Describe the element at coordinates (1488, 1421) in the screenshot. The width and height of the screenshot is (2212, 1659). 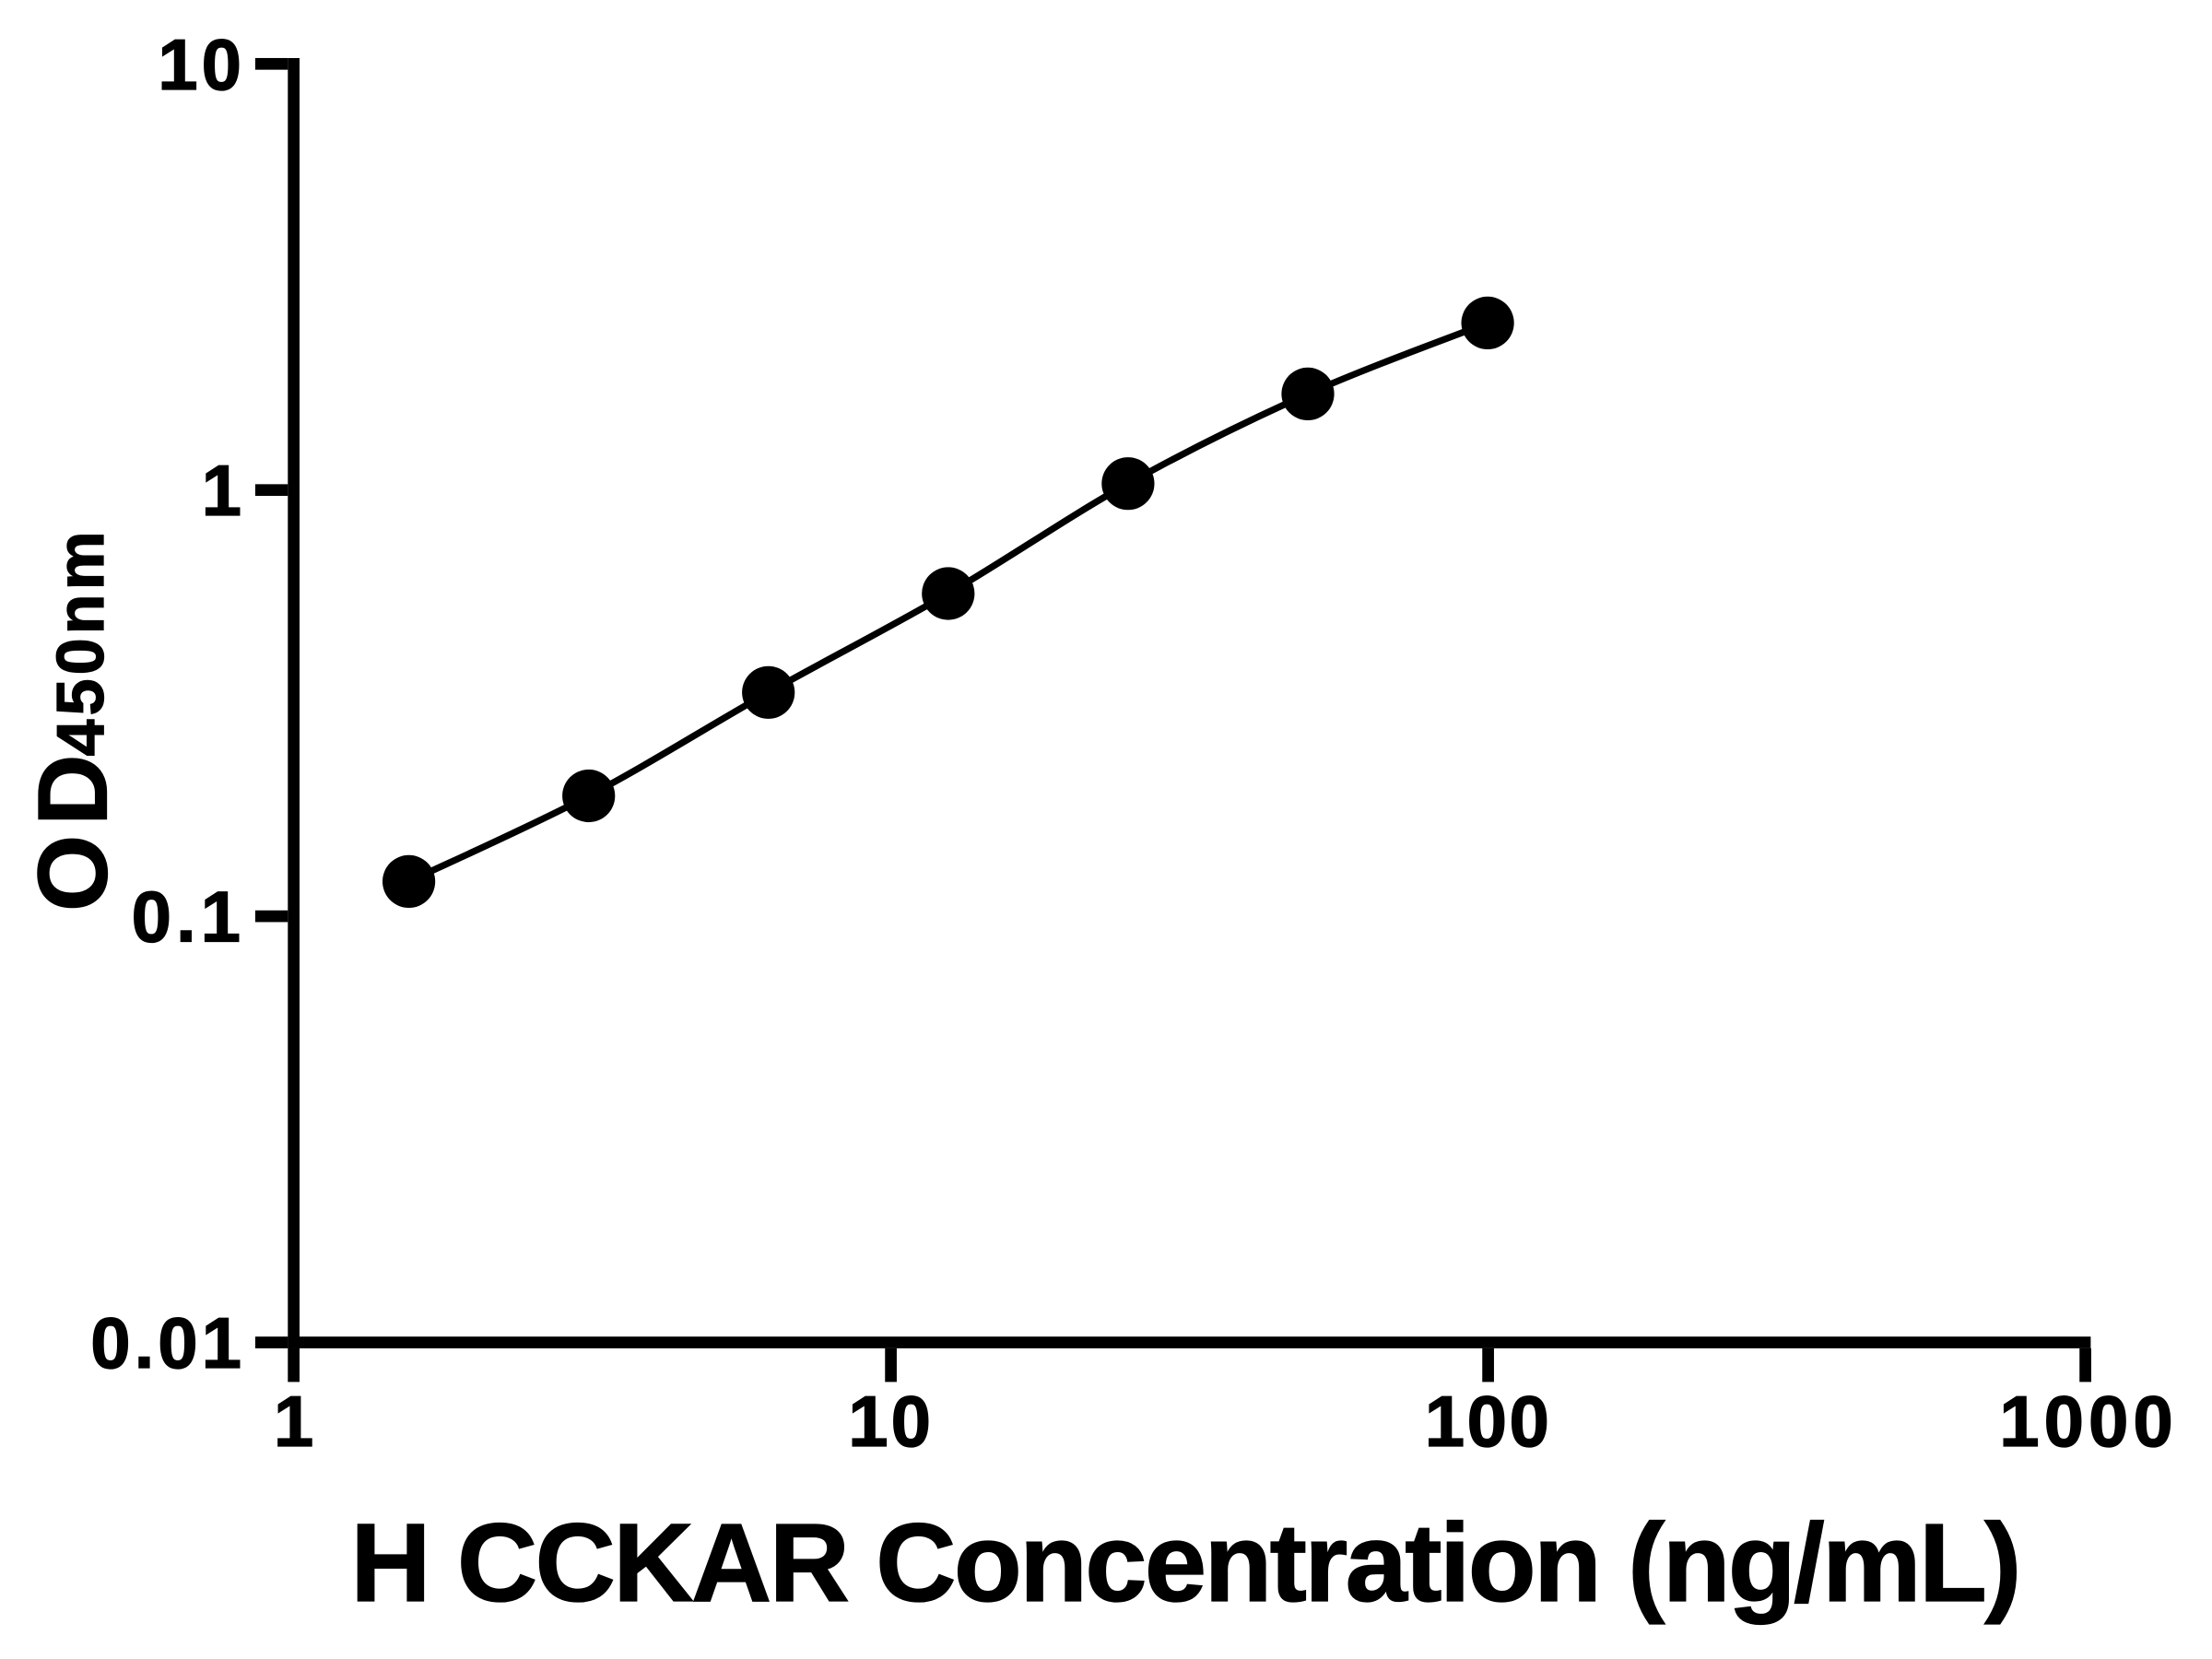
I see `svg-text: 100` at that location.